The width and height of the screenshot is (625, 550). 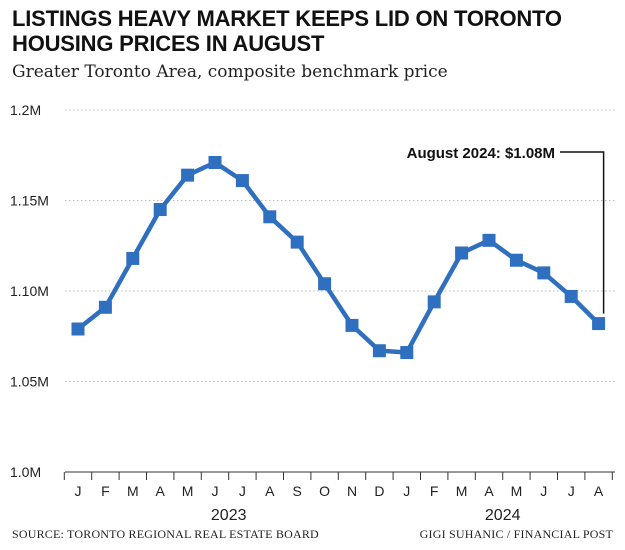 What do you see at coordinates (29, 201) in the screenshot?
I see `y-tick-label: 1.15M` at bounding box center [29, 201].